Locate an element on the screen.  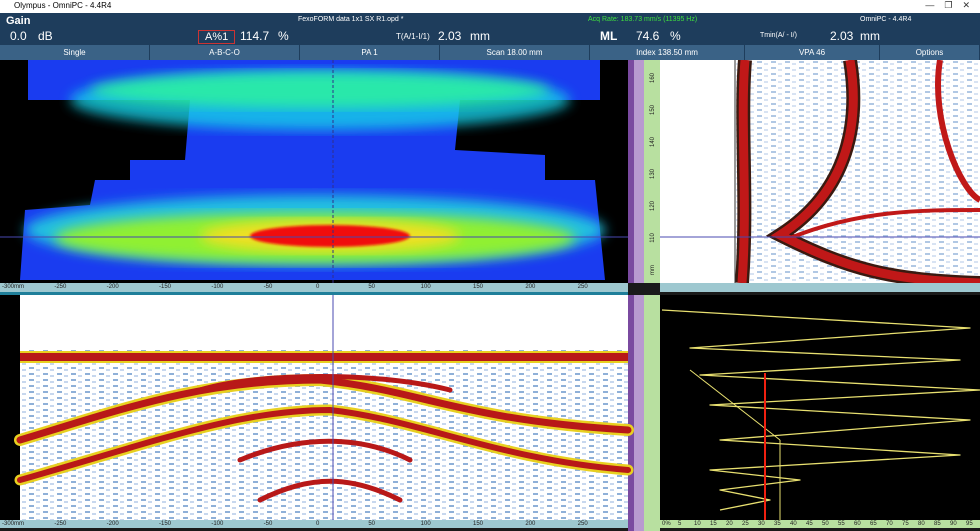
ruler-label: 15 is located at coordinates (713, 524).